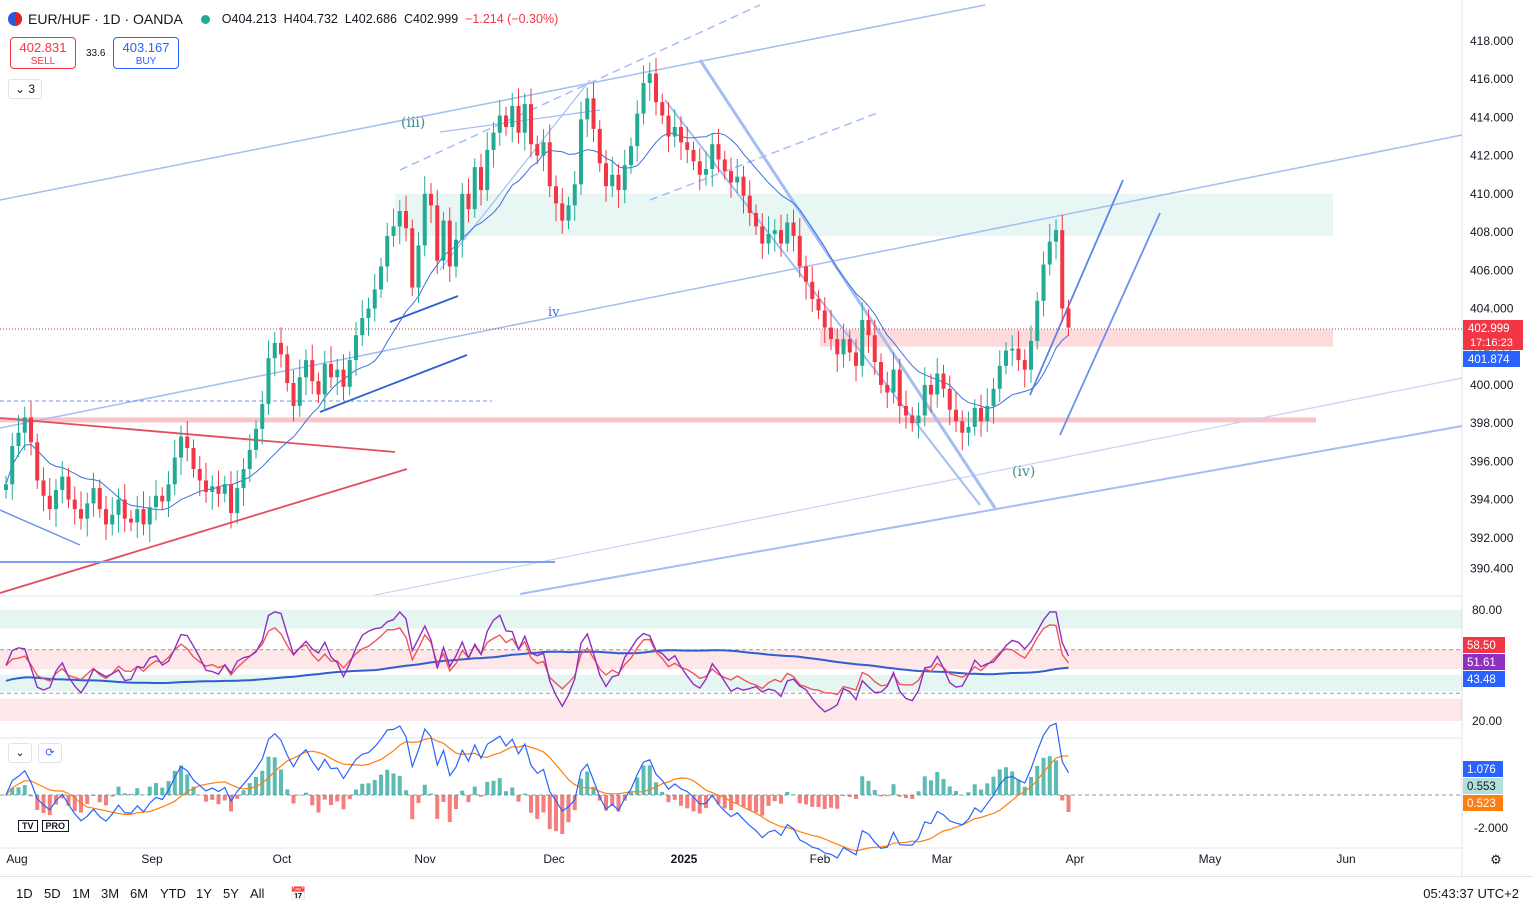 The image size is (1533, 905). I want to click on price-tick: 404.000, so click(1492, 309).